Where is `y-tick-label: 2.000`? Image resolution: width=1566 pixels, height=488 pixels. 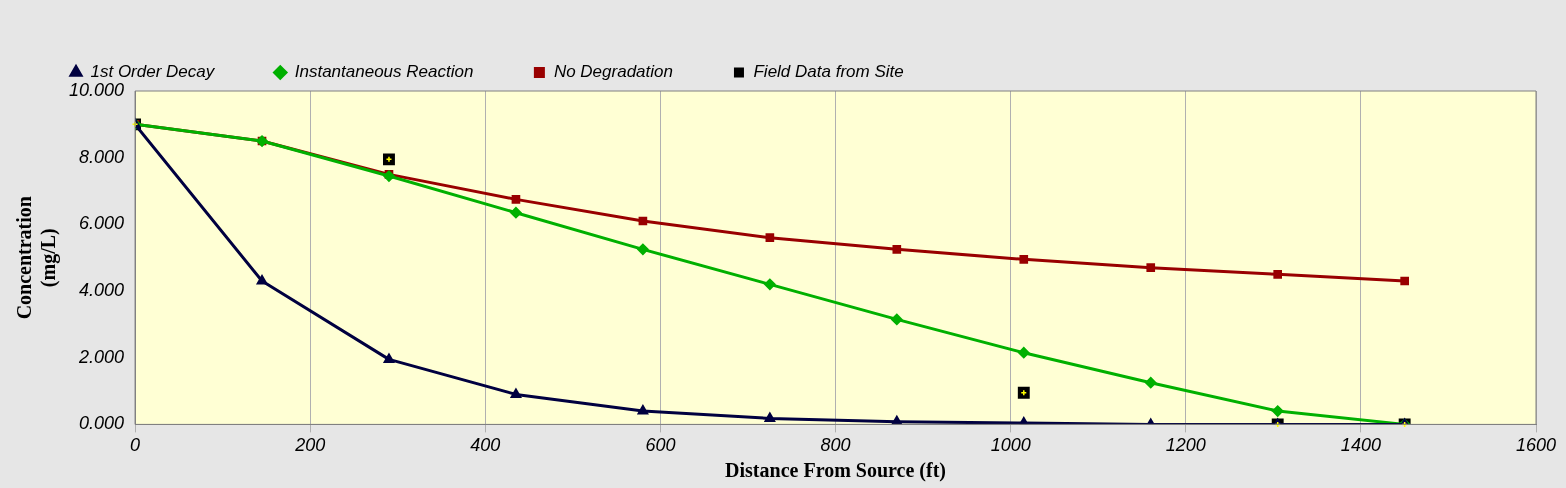
y-tick-label: 2.000 is located at coordinates (101, 356).